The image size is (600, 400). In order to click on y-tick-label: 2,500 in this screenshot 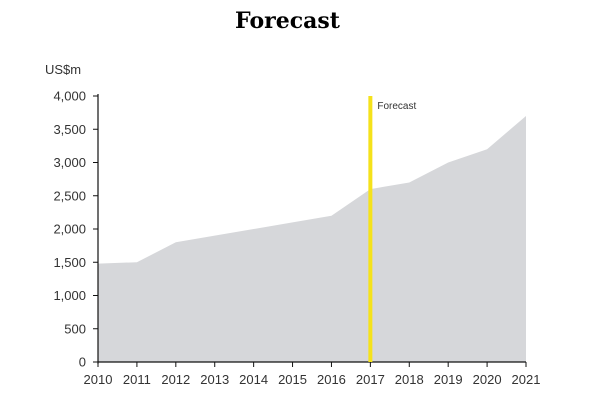, I will do `click(69, 195)`.